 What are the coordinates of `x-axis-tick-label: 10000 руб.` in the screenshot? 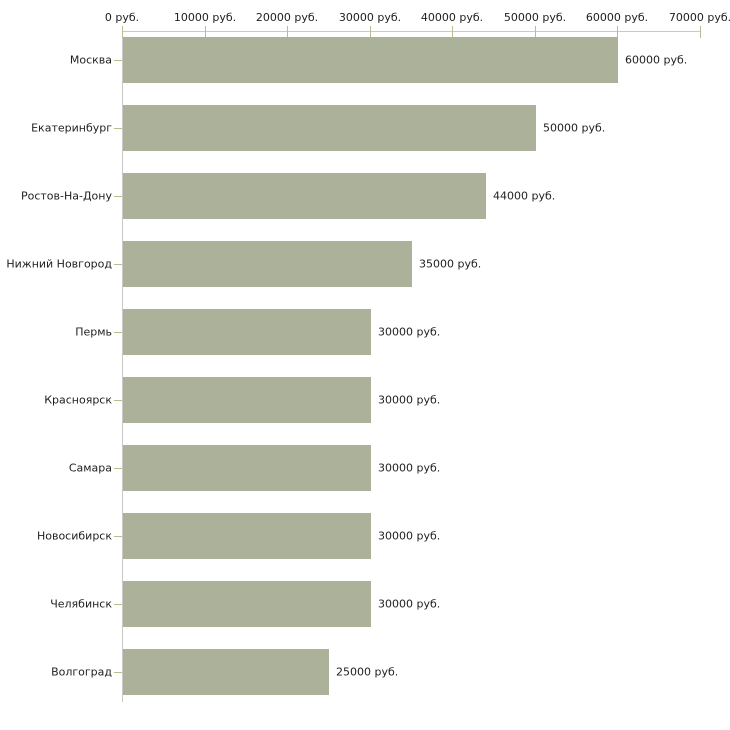 It's located at (205, 17).